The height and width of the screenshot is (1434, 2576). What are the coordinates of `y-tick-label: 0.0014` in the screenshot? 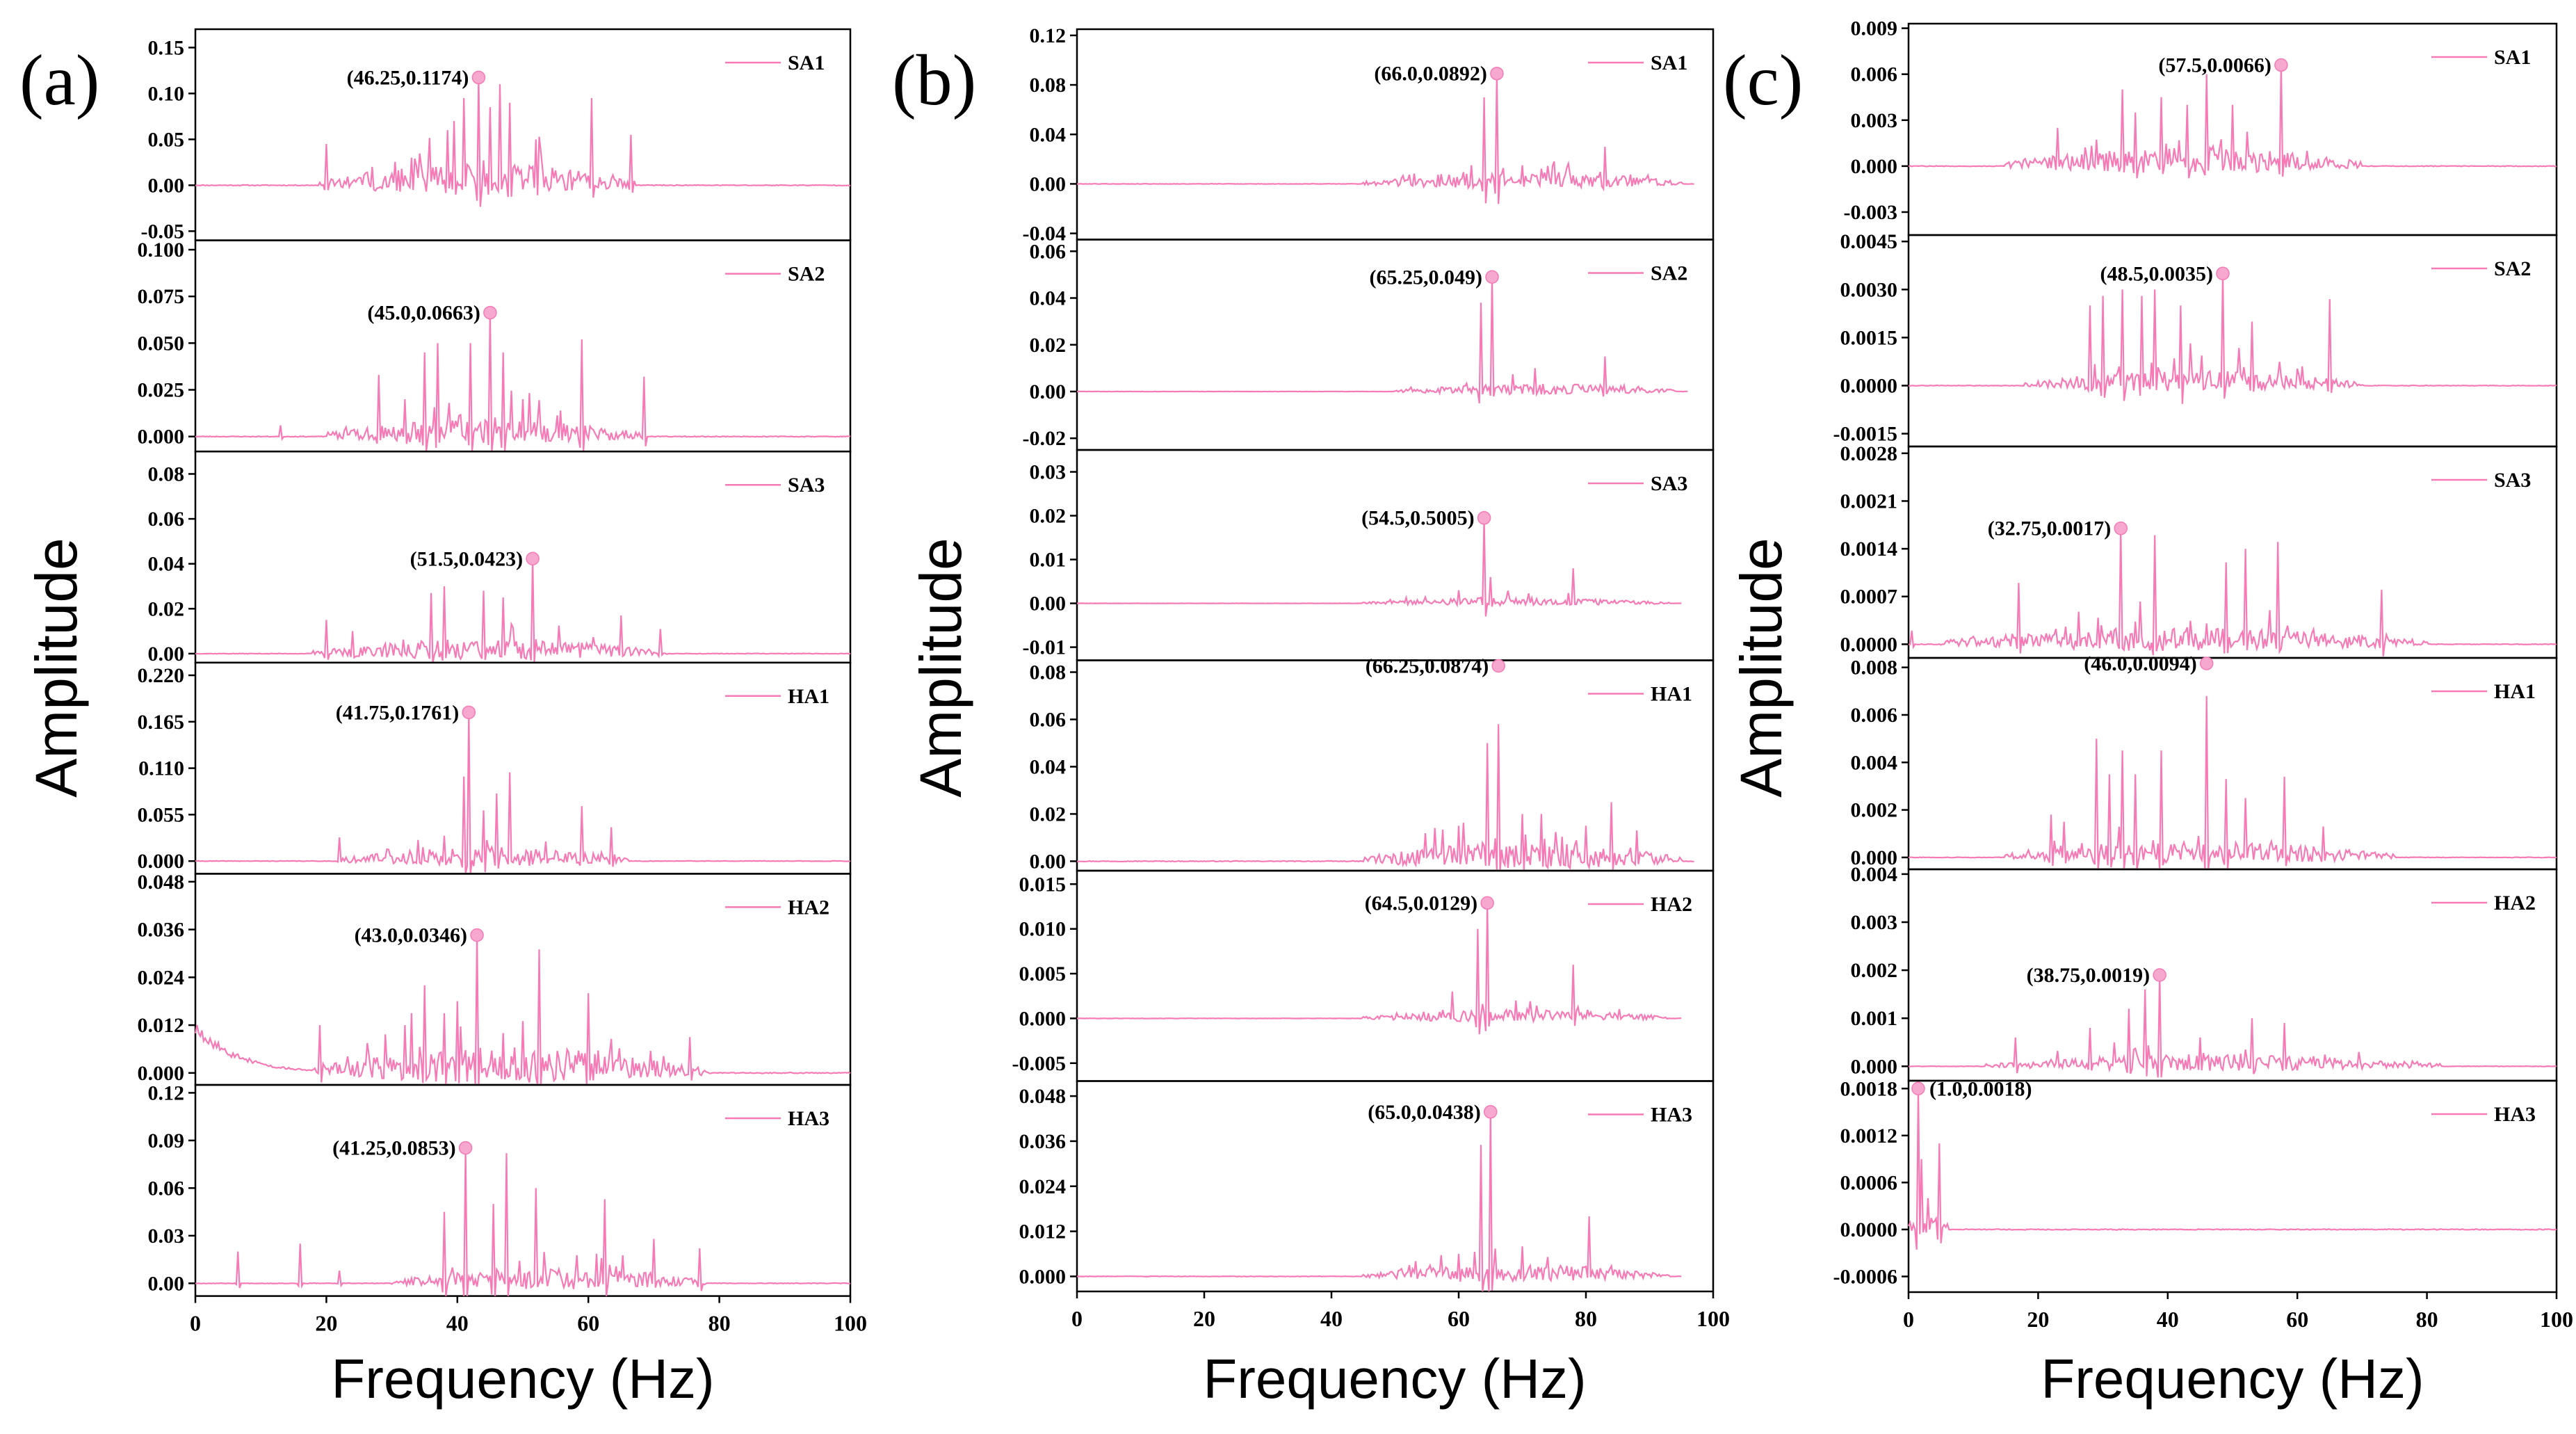 It's located at (1869, 549).